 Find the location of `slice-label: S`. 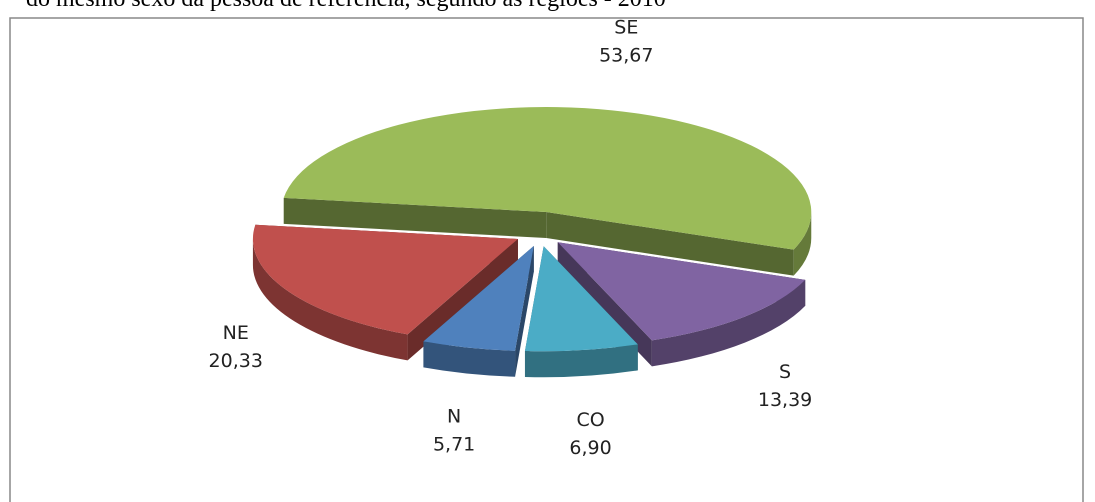

slice-label: S is located at coordinates (785, 372).